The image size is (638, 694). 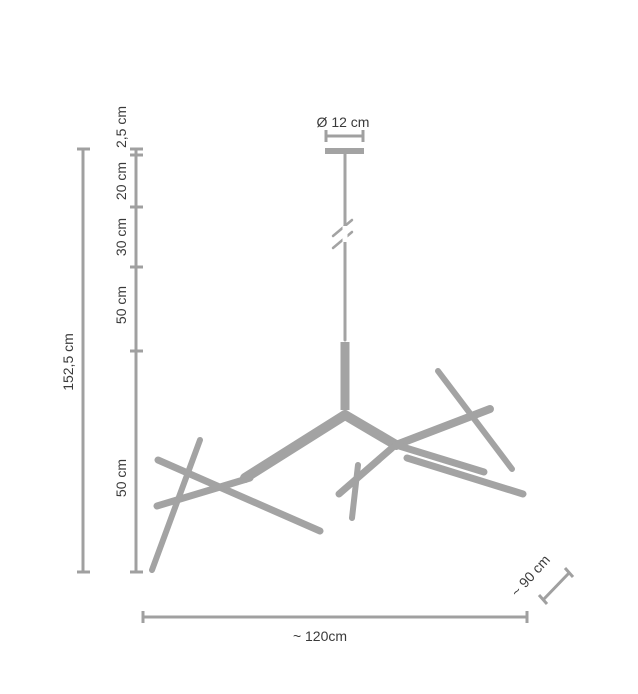 I want to click on total-height-label: 152,5 cm, so click(x=68, y=362).